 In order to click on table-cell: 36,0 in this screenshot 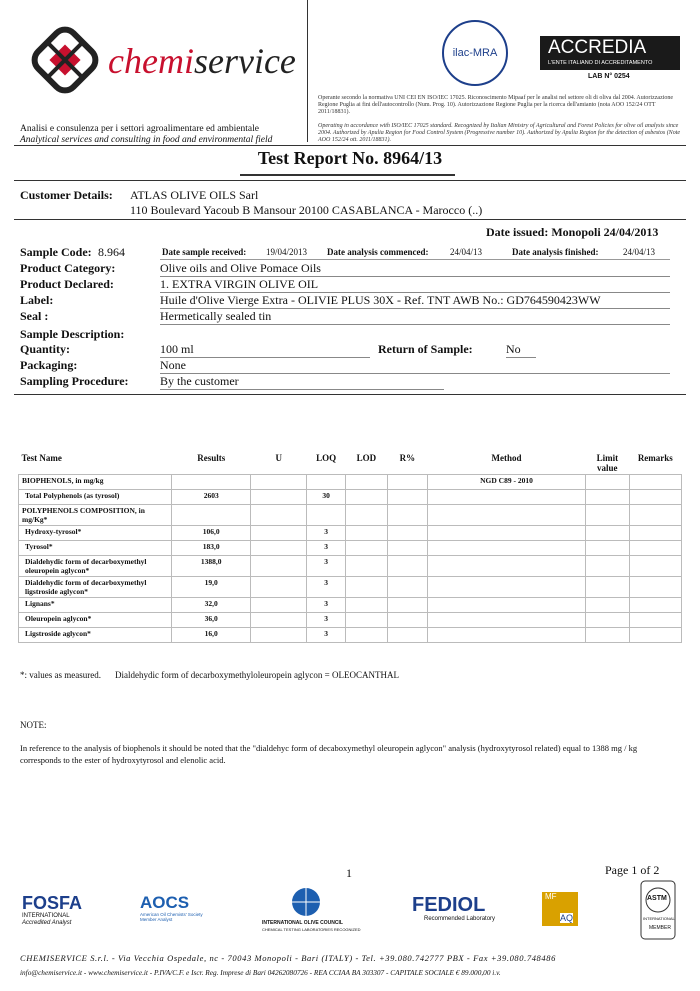, I will do `click(211, 620)`.